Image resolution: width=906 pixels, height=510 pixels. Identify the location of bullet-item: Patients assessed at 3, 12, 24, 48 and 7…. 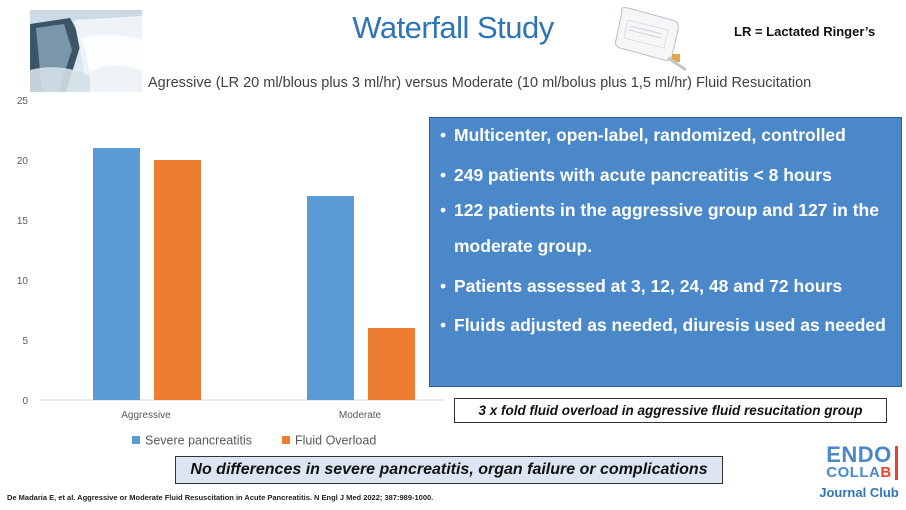
(666, 286).